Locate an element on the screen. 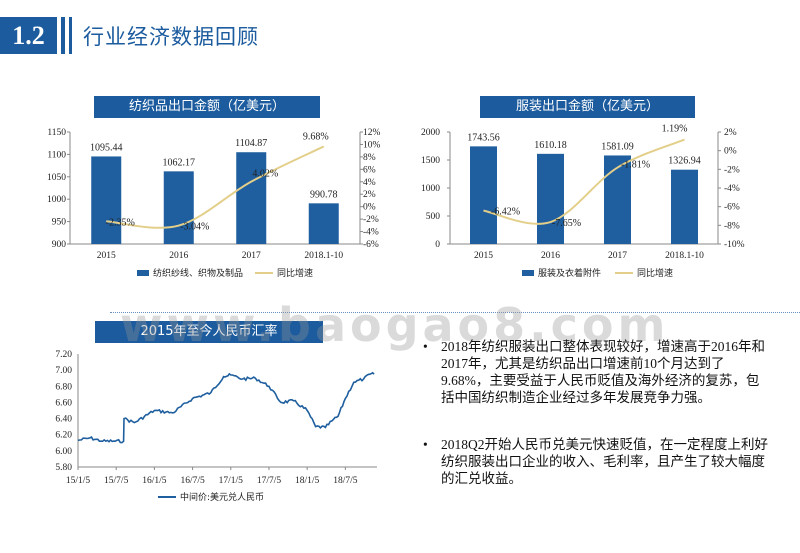 This screenshot has height=553, width=800. chart2-title: 服装出口金额（亿美元） is located at coordinates (587, 107).